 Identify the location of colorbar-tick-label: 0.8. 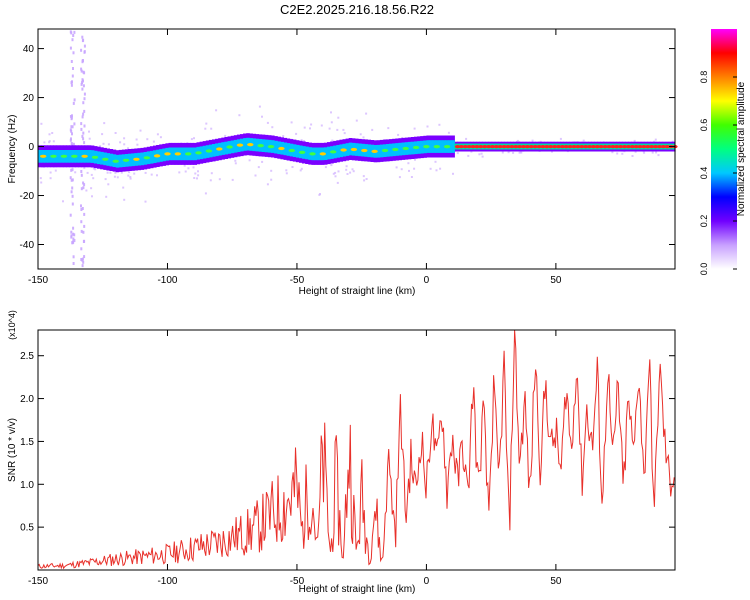
(704, 77).